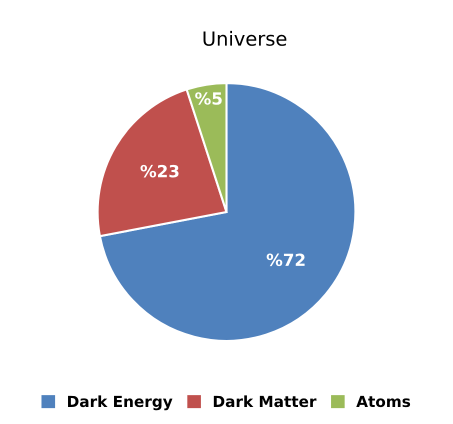 This screenshot has height=424, width=453. I want to click on legend-label: Dark Energy, so click(120, 402).